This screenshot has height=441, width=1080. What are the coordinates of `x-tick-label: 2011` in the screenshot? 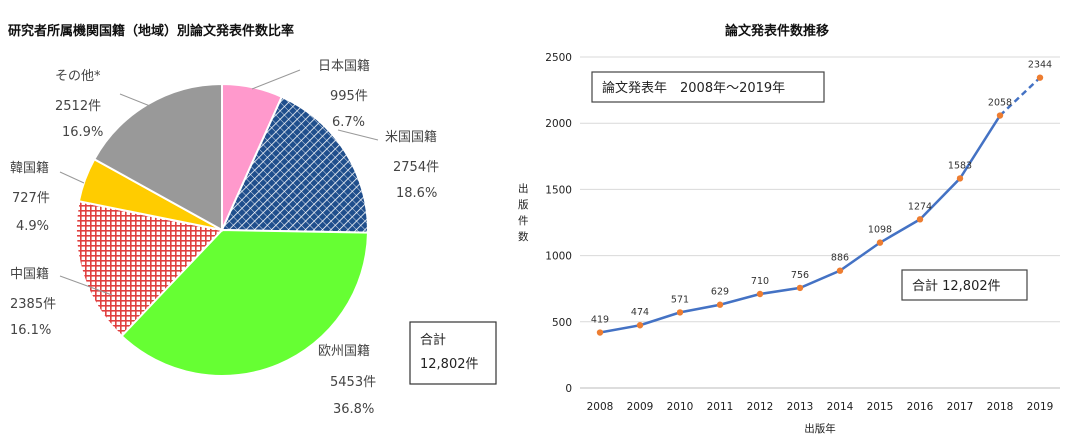 It's located at (720, 407).